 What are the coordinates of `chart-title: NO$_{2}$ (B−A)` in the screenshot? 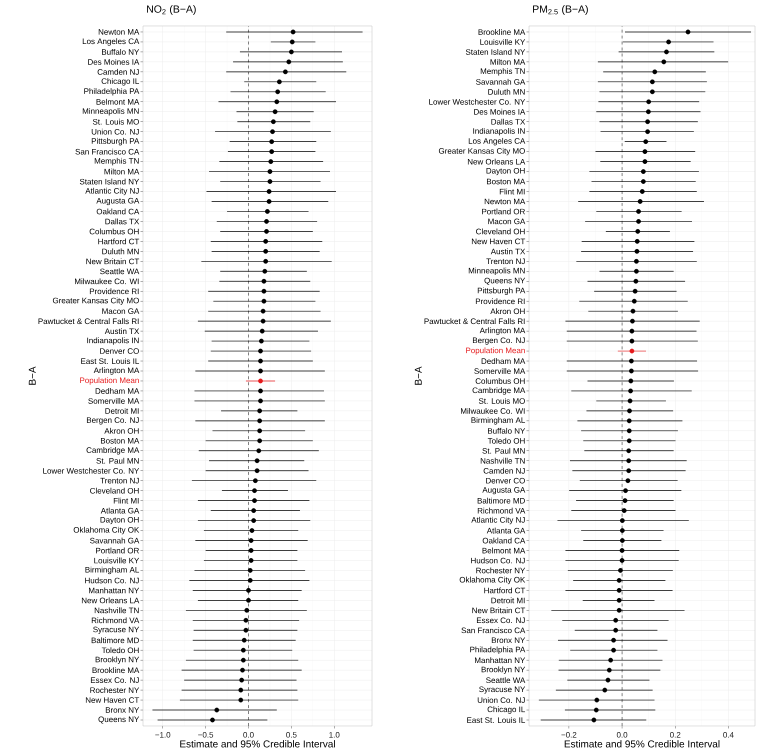 It's located at (171, 10).